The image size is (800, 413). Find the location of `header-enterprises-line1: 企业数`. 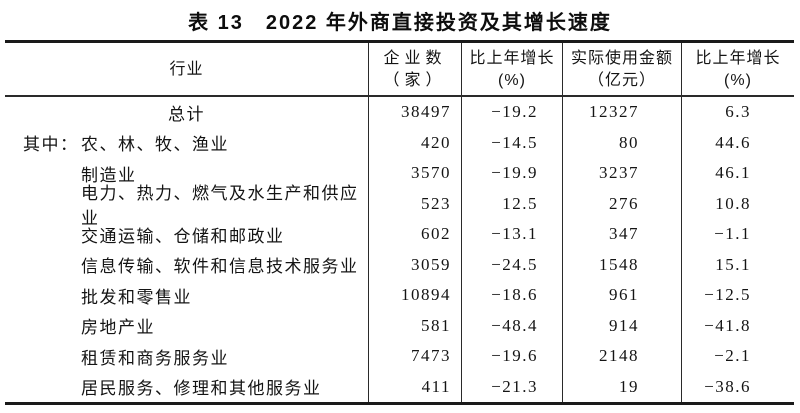

header-enterprises-line1: 企业数 is located at coordinates (415, 58).